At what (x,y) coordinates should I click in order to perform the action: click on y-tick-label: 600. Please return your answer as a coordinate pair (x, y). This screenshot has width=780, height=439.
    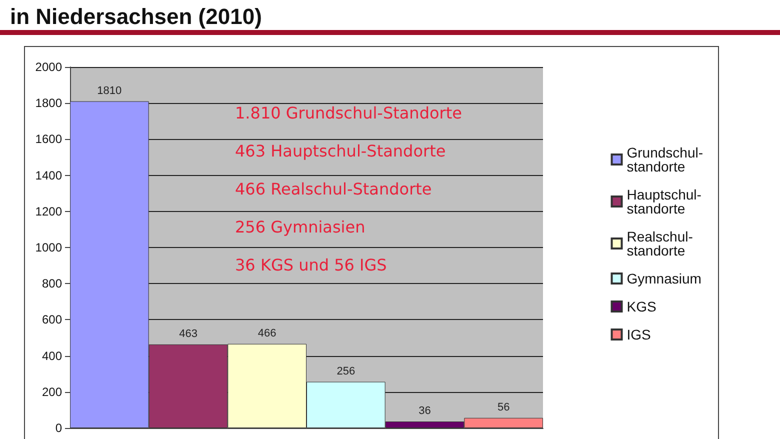
    Looking at the image, I should click on (52, 319).